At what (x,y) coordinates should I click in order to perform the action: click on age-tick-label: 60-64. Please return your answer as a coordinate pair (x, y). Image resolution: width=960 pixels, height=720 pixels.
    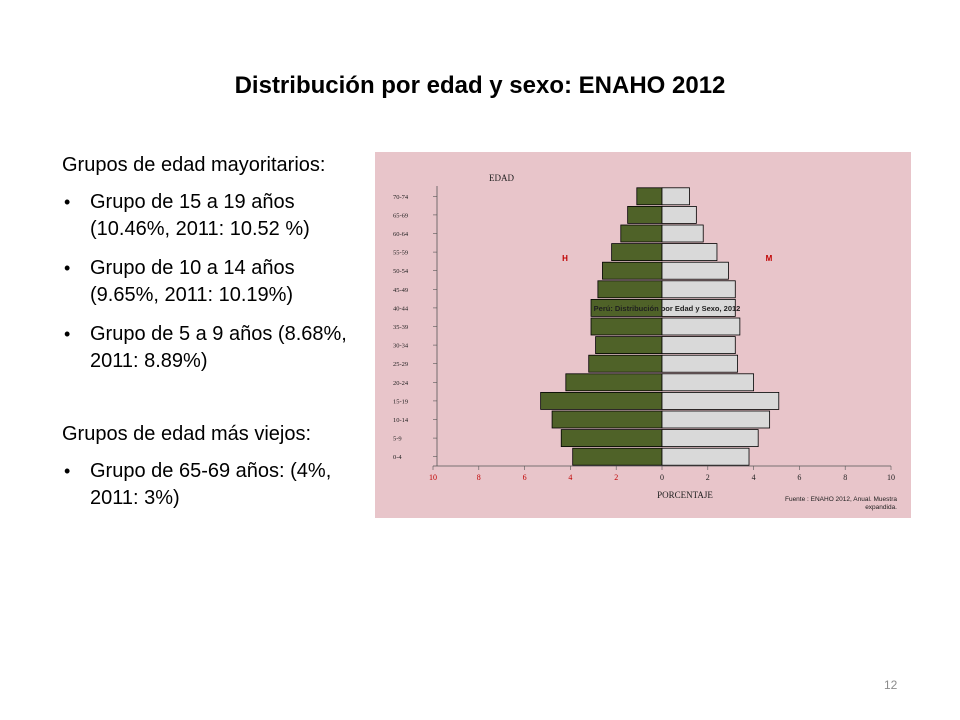
    Looking at the image, I should click on (401, 234).